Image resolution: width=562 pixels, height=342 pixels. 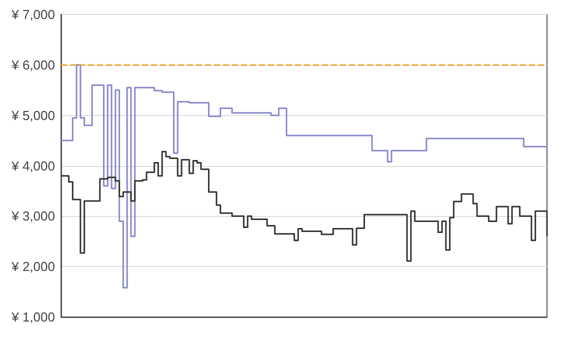 I want to click on y-tick-label: ¥ 3,000, so click(x=32, y=216).